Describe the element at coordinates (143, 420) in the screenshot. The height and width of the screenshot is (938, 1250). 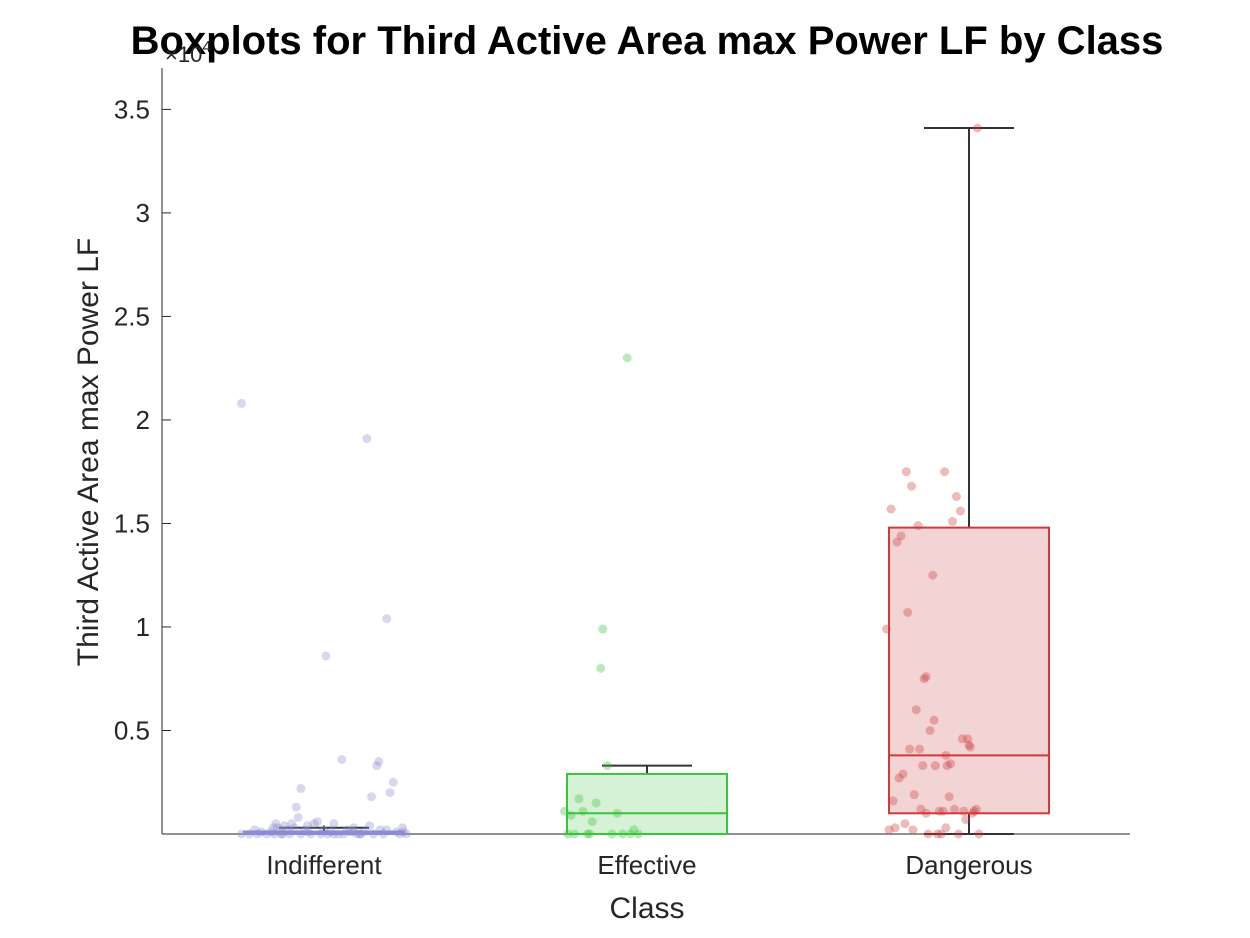
I see `y-tick-label: 2` at that location.